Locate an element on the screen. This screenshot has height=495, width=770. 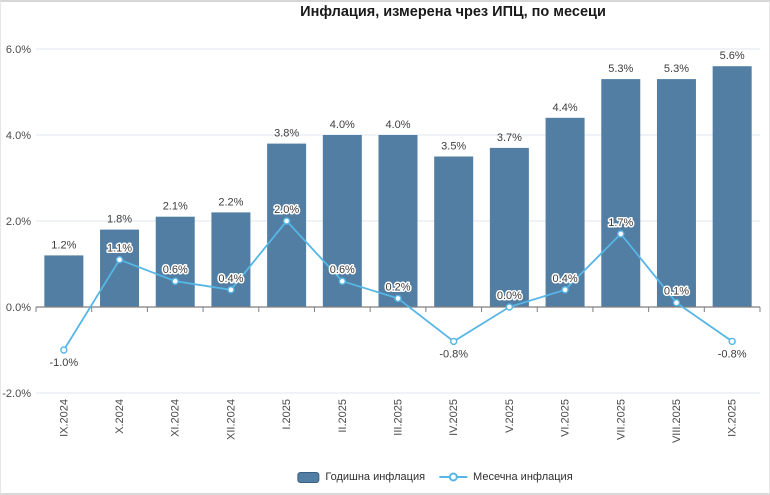
line-data-label: 1.1% is located at coordinates (119, 249).